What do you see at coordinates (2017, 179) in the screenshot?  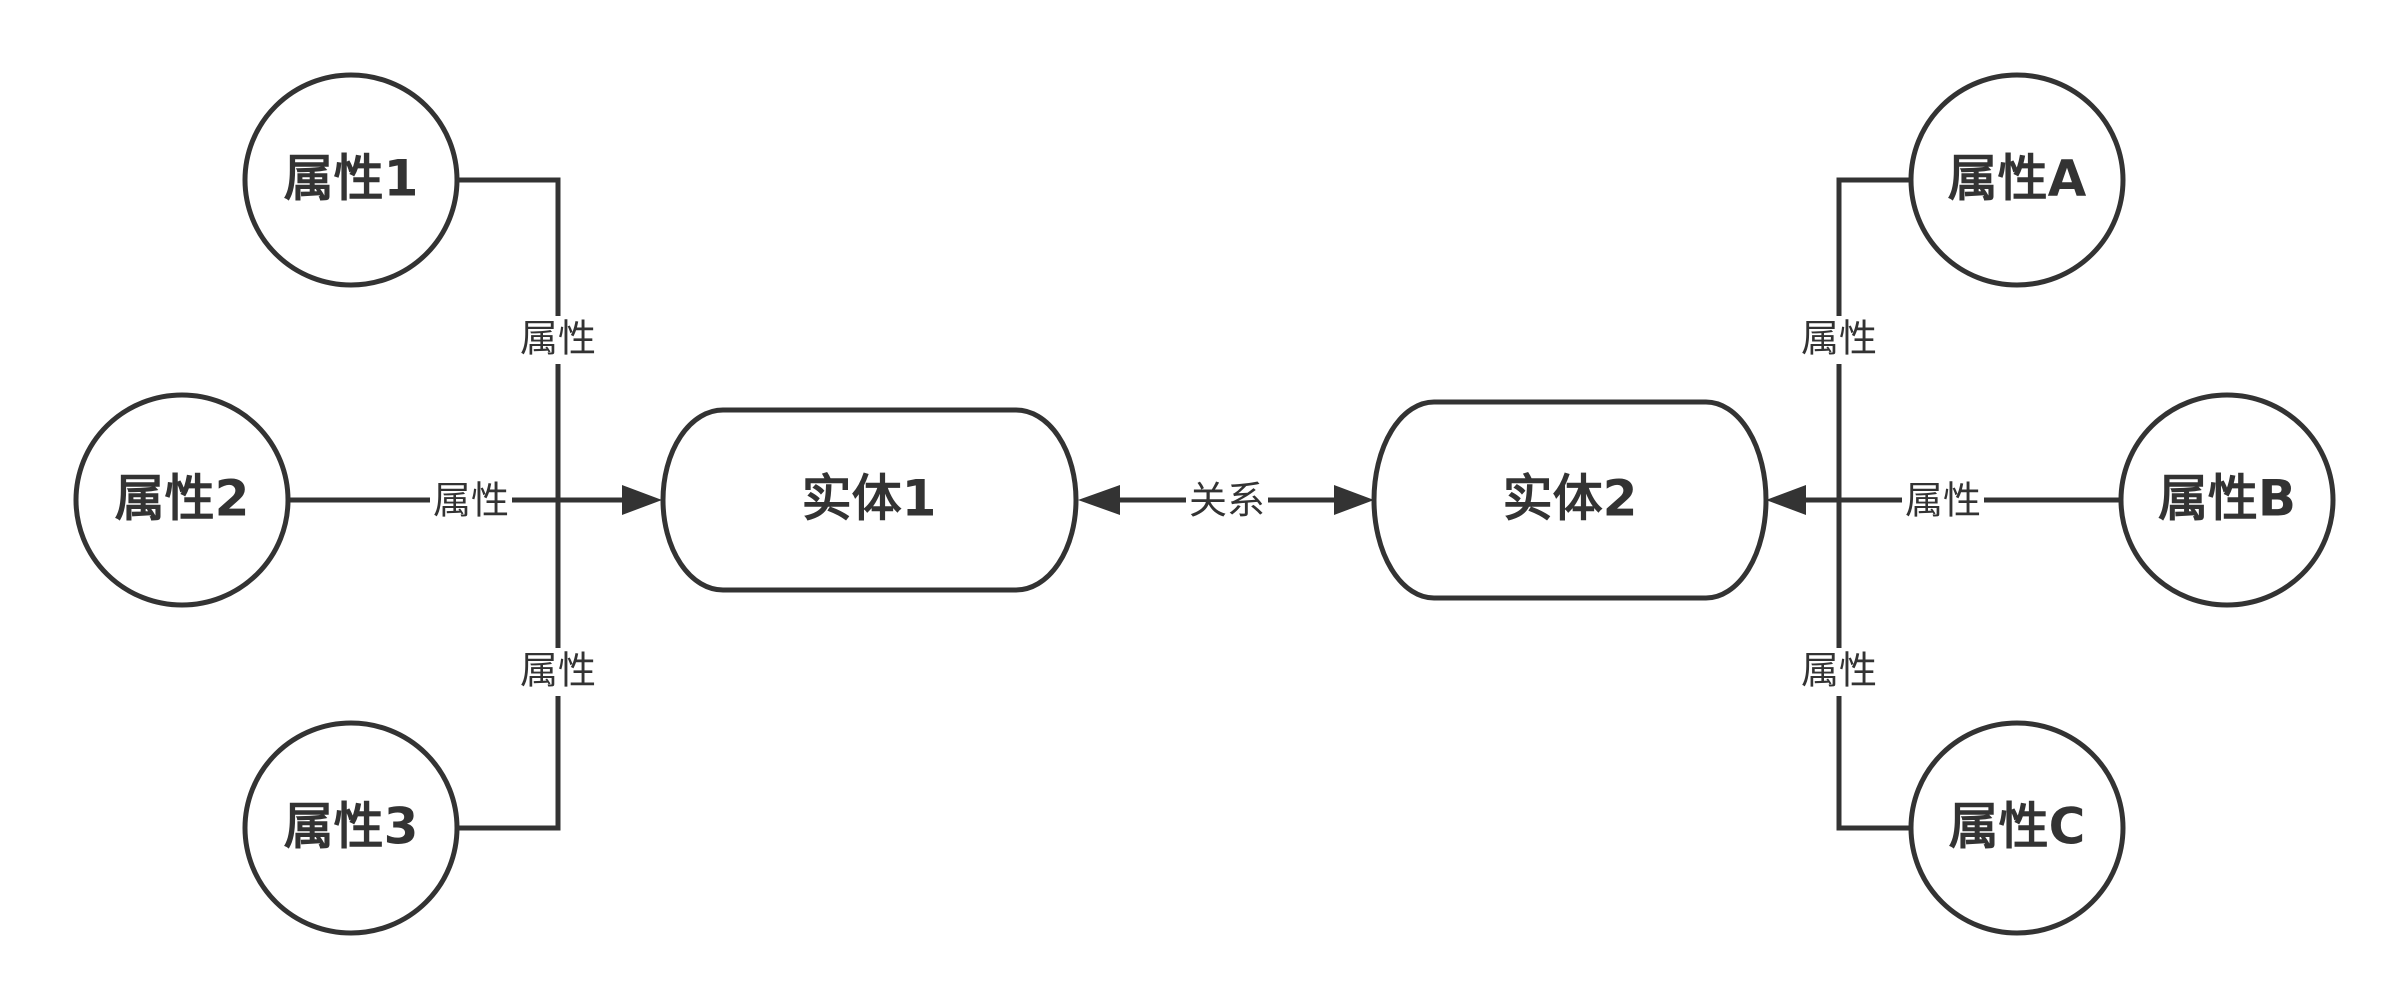 I see `attrA-label: 属性A` at bounding box center [2017, 179].